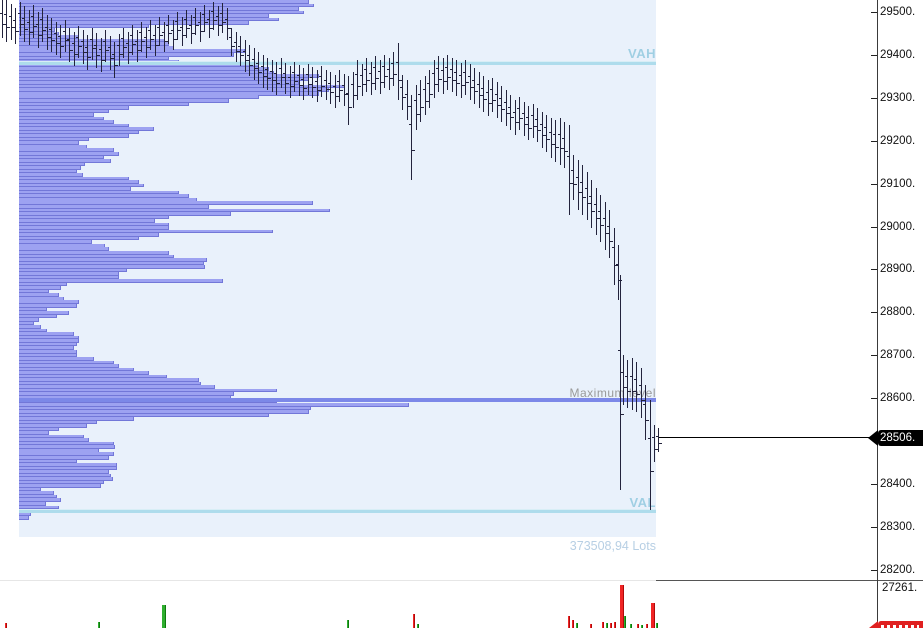  I want to click on current-price-line, so click(764, 438).